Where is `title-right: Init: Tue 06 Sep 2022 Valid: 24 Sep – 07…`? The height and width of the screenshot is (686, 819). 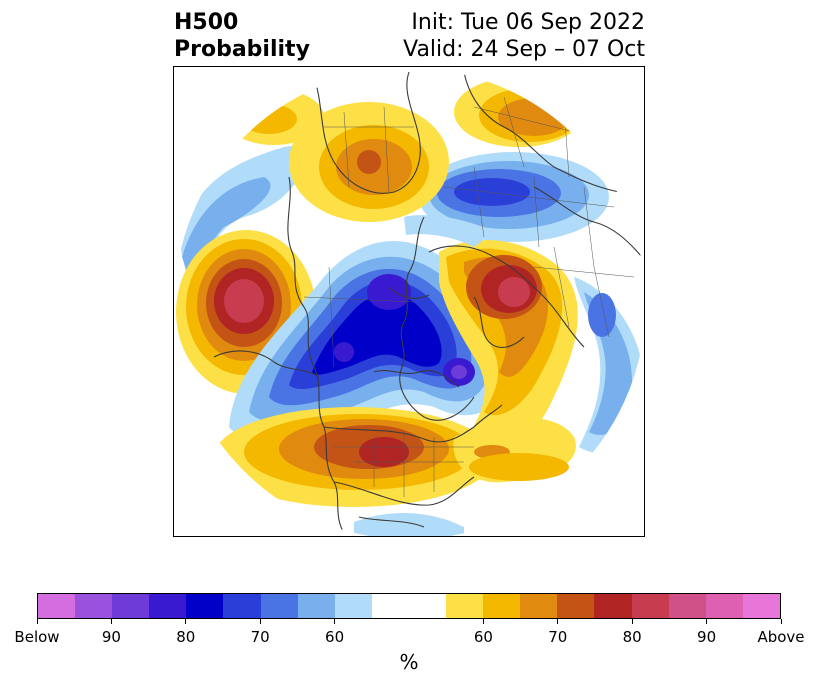 title-right: Init: Tue 06 Sep 2022 Valid: 24 Sep – 07… is located at coordinates (524, 36).